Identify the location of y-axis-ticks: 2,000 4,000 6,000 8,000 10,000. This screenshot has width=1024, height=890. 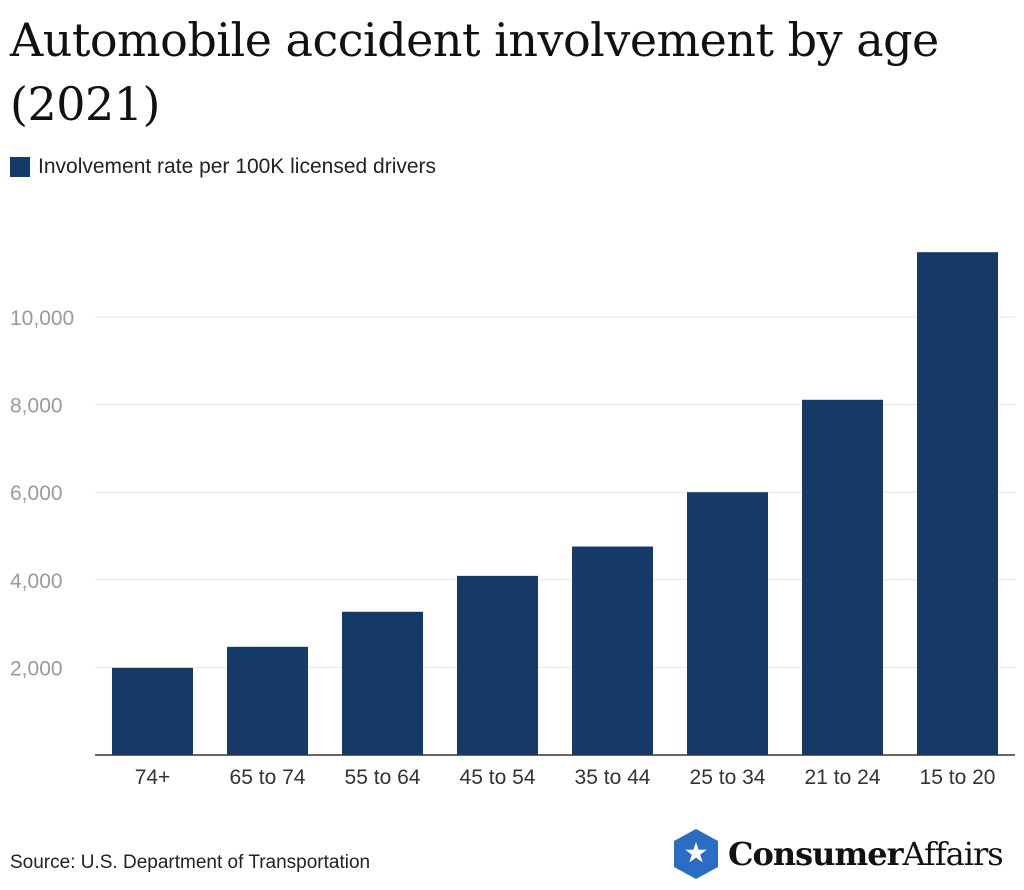
(42, 493).